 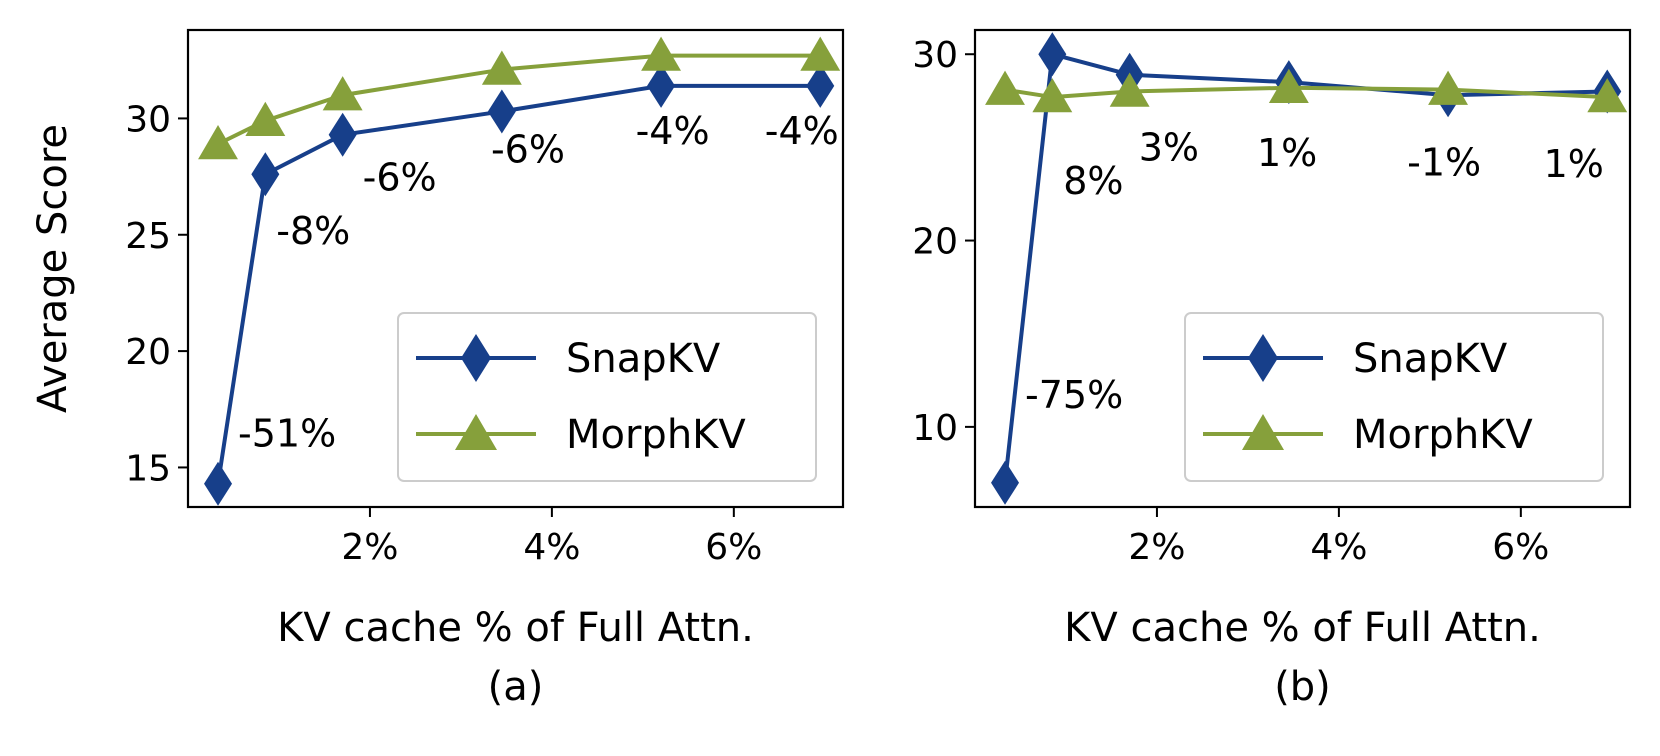 I want to click on y-tick-label: 25, so click(x=148, y=236).